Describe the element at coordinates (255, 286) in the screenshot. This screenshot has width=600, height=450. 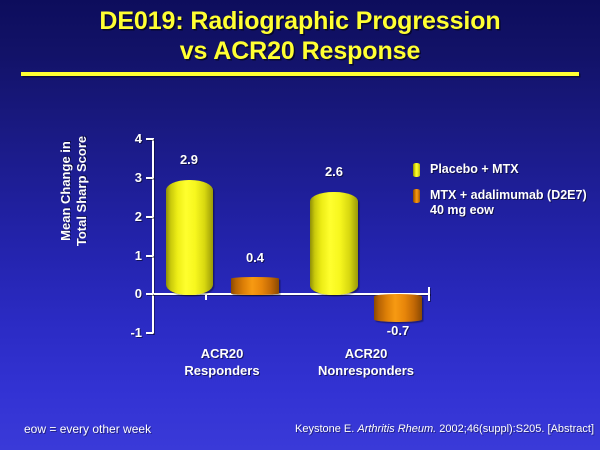
I see `bar-responders-adalimumab` at that location.